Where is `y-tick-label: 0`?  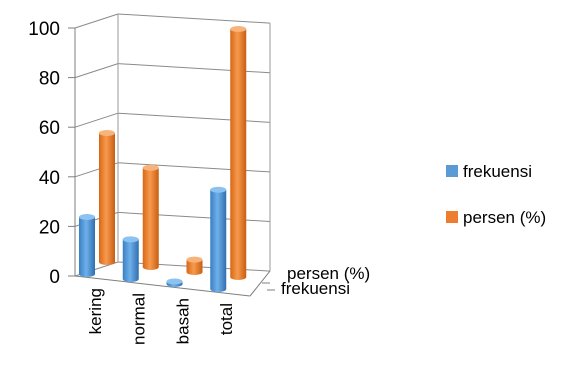 y-tick-label: 0 is located at coordinates (54, 277).